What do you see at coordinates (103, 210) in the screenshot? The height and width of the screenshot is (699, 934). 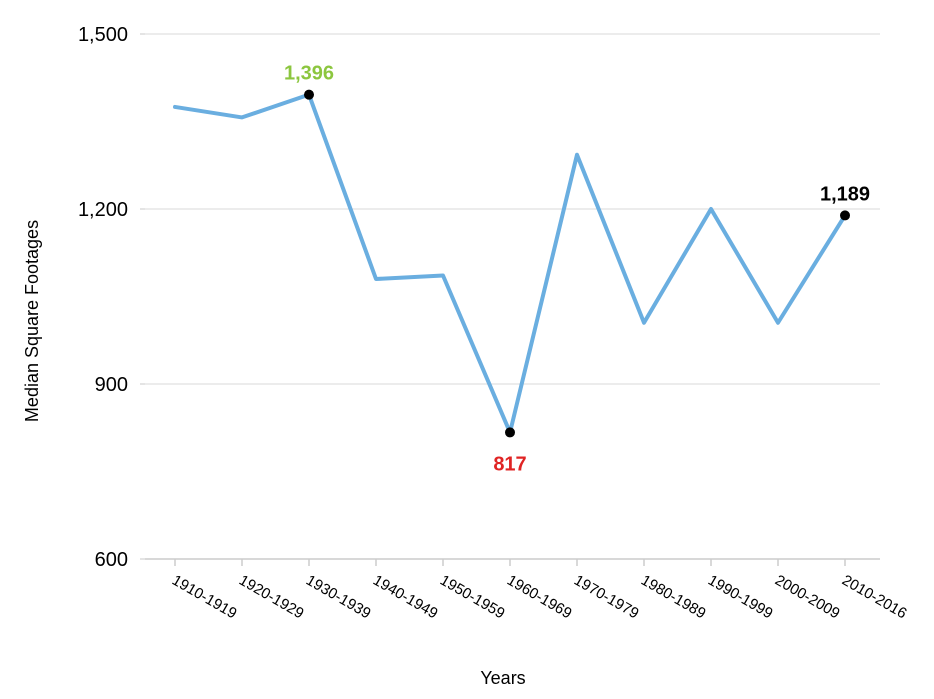 I see `y-tick-label: 1,200` at bounding box center [103, 210].